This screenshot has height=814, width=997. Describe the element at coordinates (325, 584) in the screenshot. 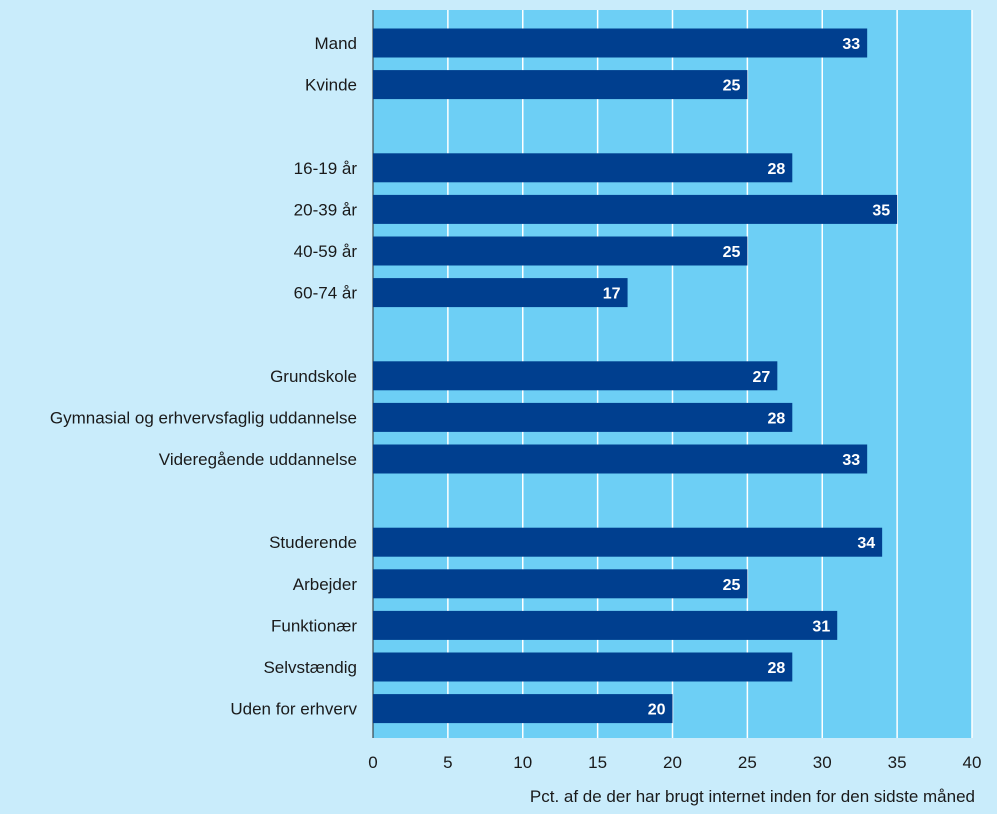

I see `category-label: Arbejder` at that location.